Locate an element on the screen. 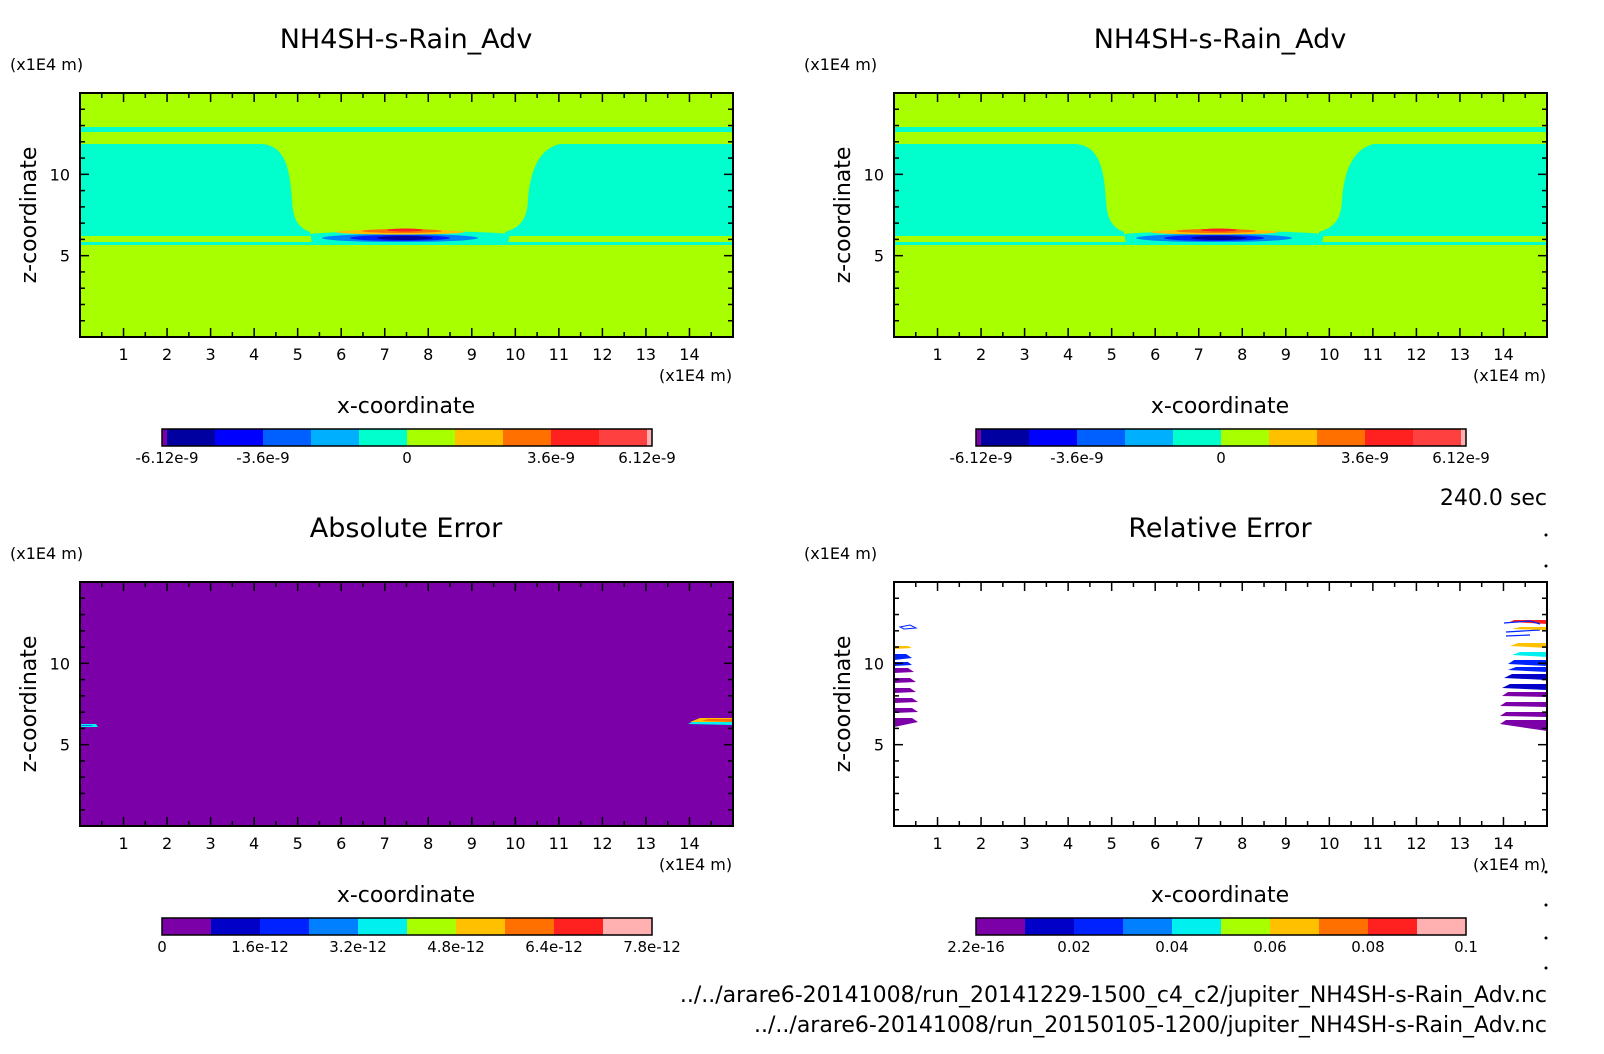 This screenshot has height=1054, width=1604. colorbar-label: 0.1 is located at coordinates (1466, 947).